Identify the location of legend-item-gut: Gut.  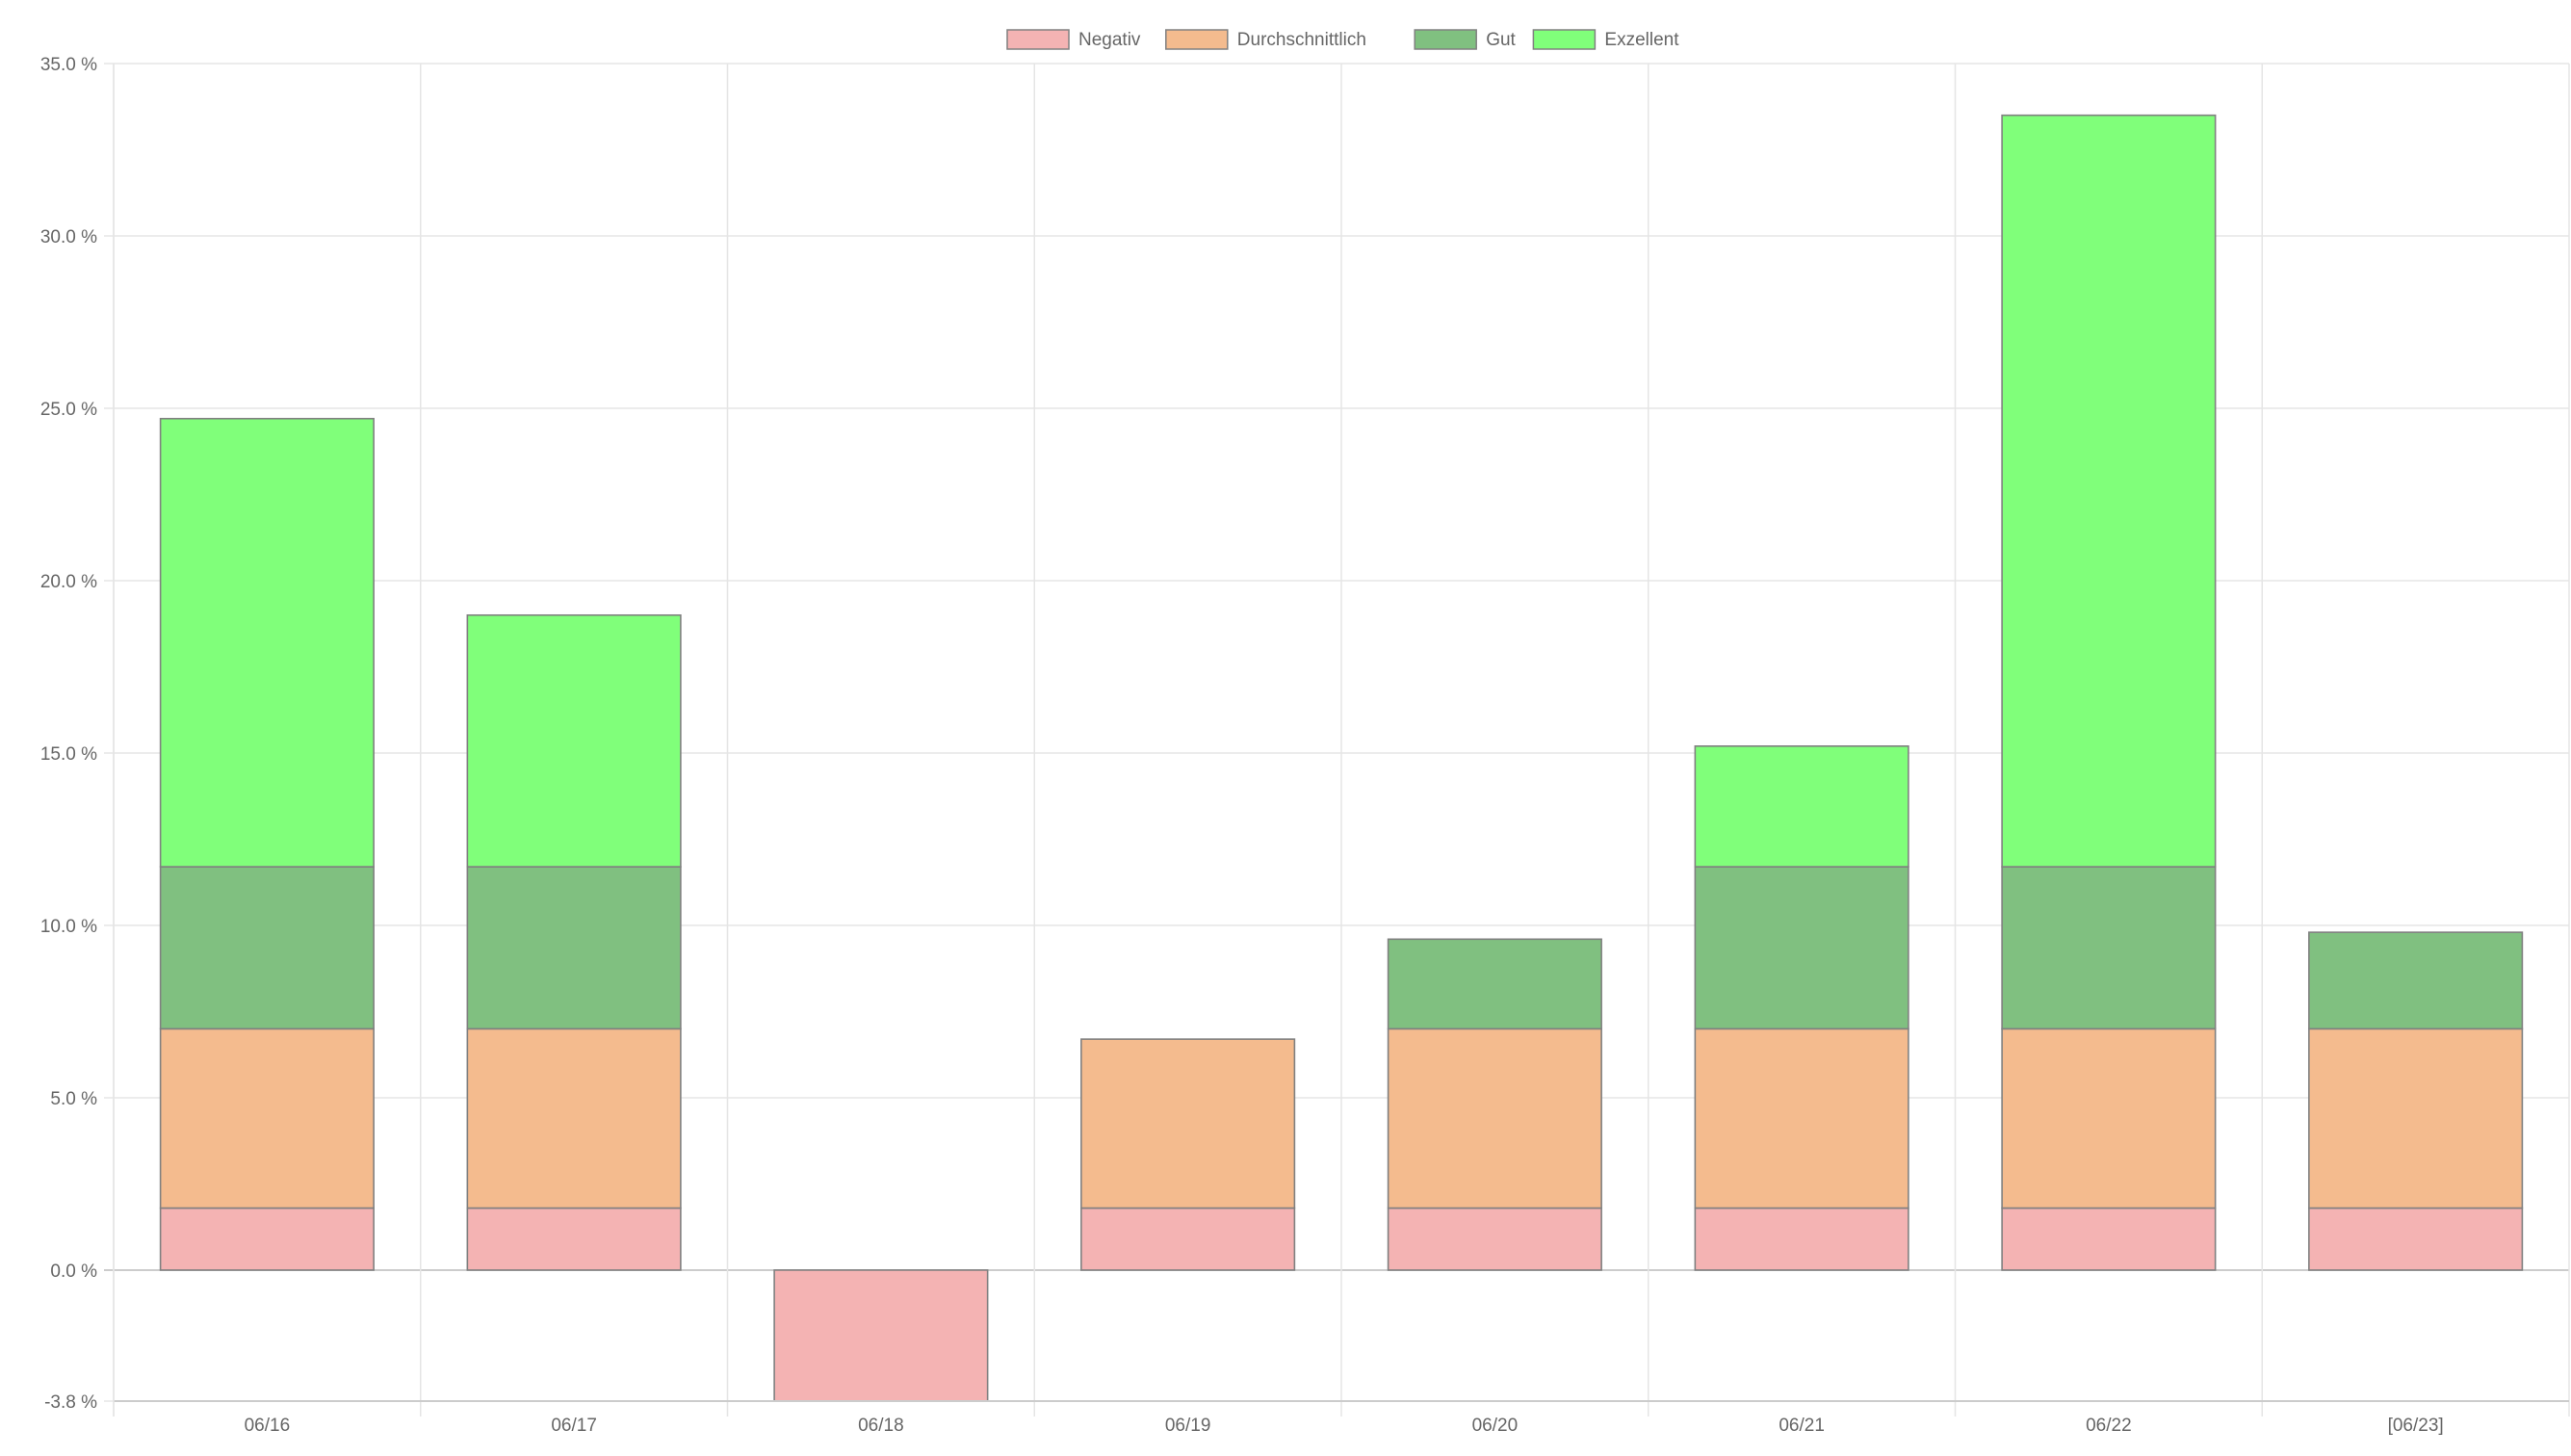
(1466, 39).